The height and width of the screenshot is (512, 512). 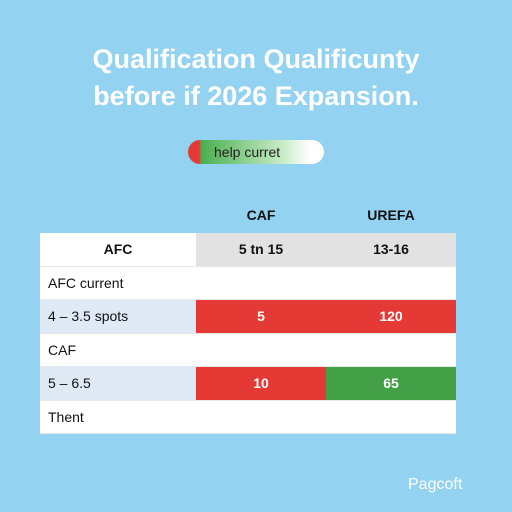 What do you see at coordinates (435, 484) in the screenshot?
I see `brand: Pagcoft` at bounding box center [435, 484].